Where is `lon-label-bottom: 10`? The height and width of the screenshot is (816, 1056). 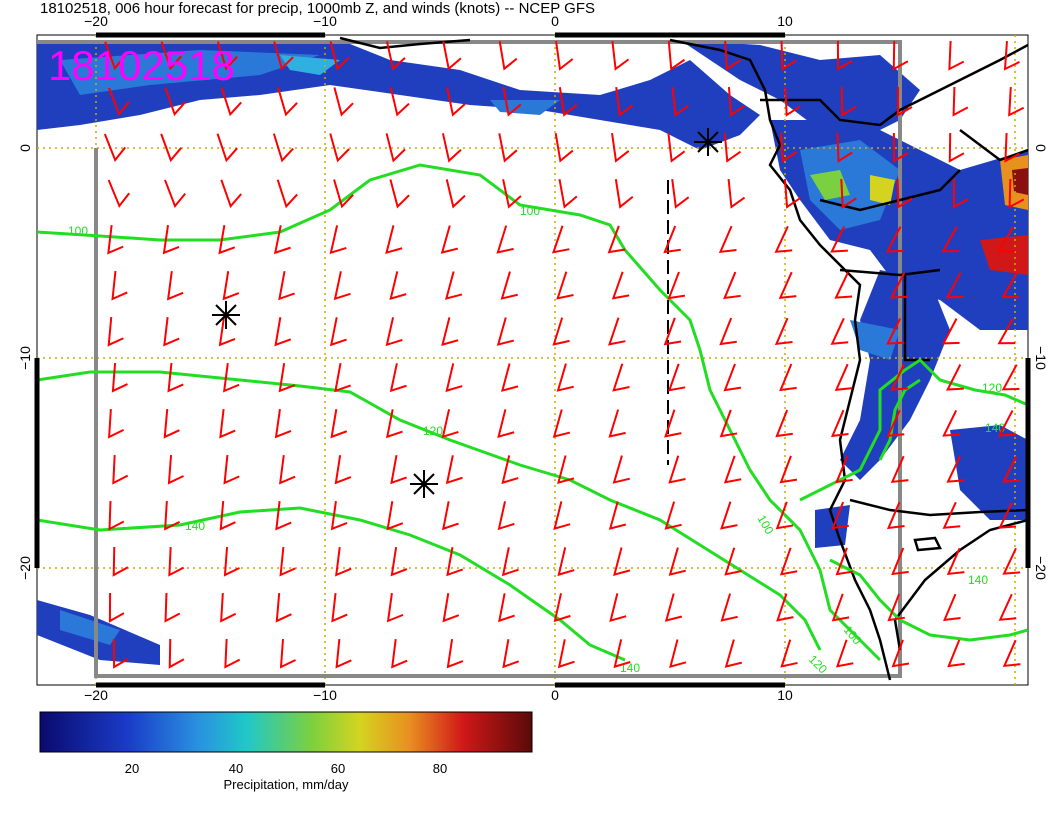
lon-label-bottom: 10 is located at coordinates (785, 695).